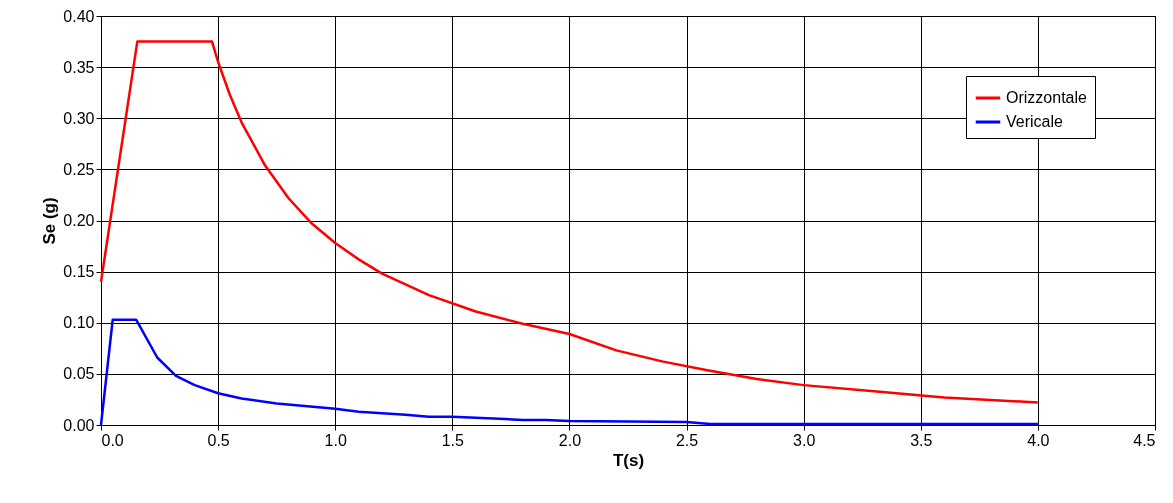 The image size is (1173, 503). Describe the element at coordinates (453, 440) in the screenshot. I see `x-tick-label: 1.5` at that location.